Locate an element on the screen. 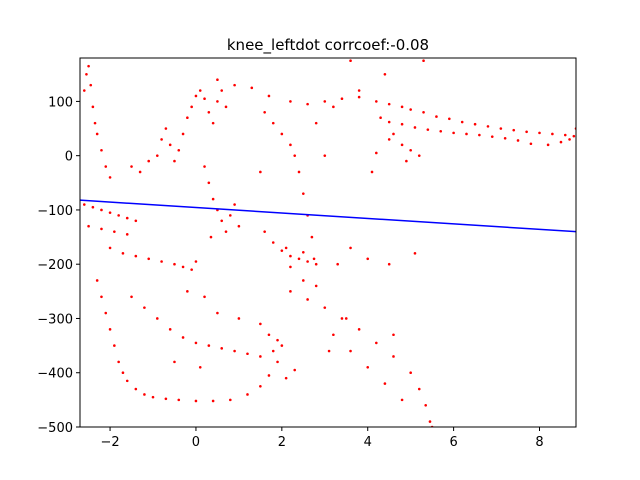 This screenshot has width=640, height=480. x-tick-label: 8 is located at coordinates (539, 442).